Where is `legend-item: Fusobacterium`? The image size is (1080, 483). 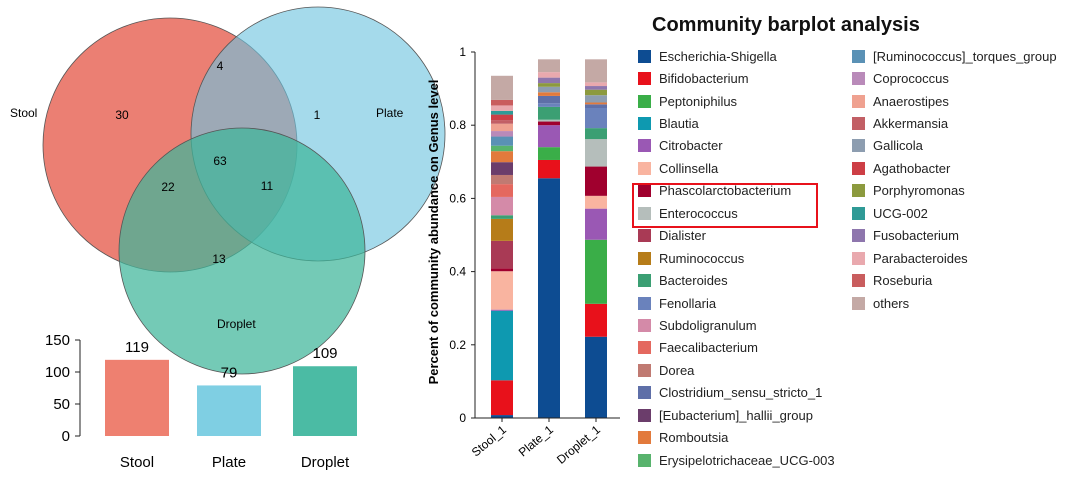 legend-item: Fusobacterium is located at coordinates (954, 236).